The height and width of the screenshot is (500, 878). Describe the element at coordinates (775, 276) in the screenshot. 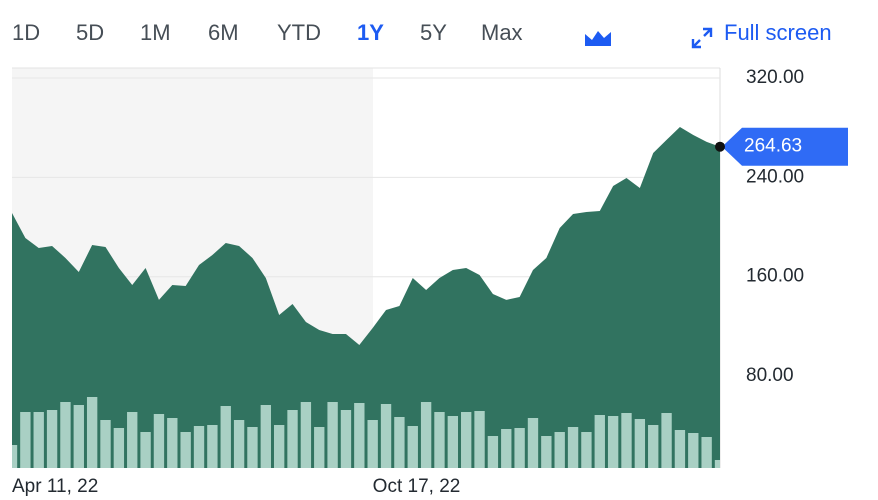

I see `y-tick-label: 160.00` at that location.